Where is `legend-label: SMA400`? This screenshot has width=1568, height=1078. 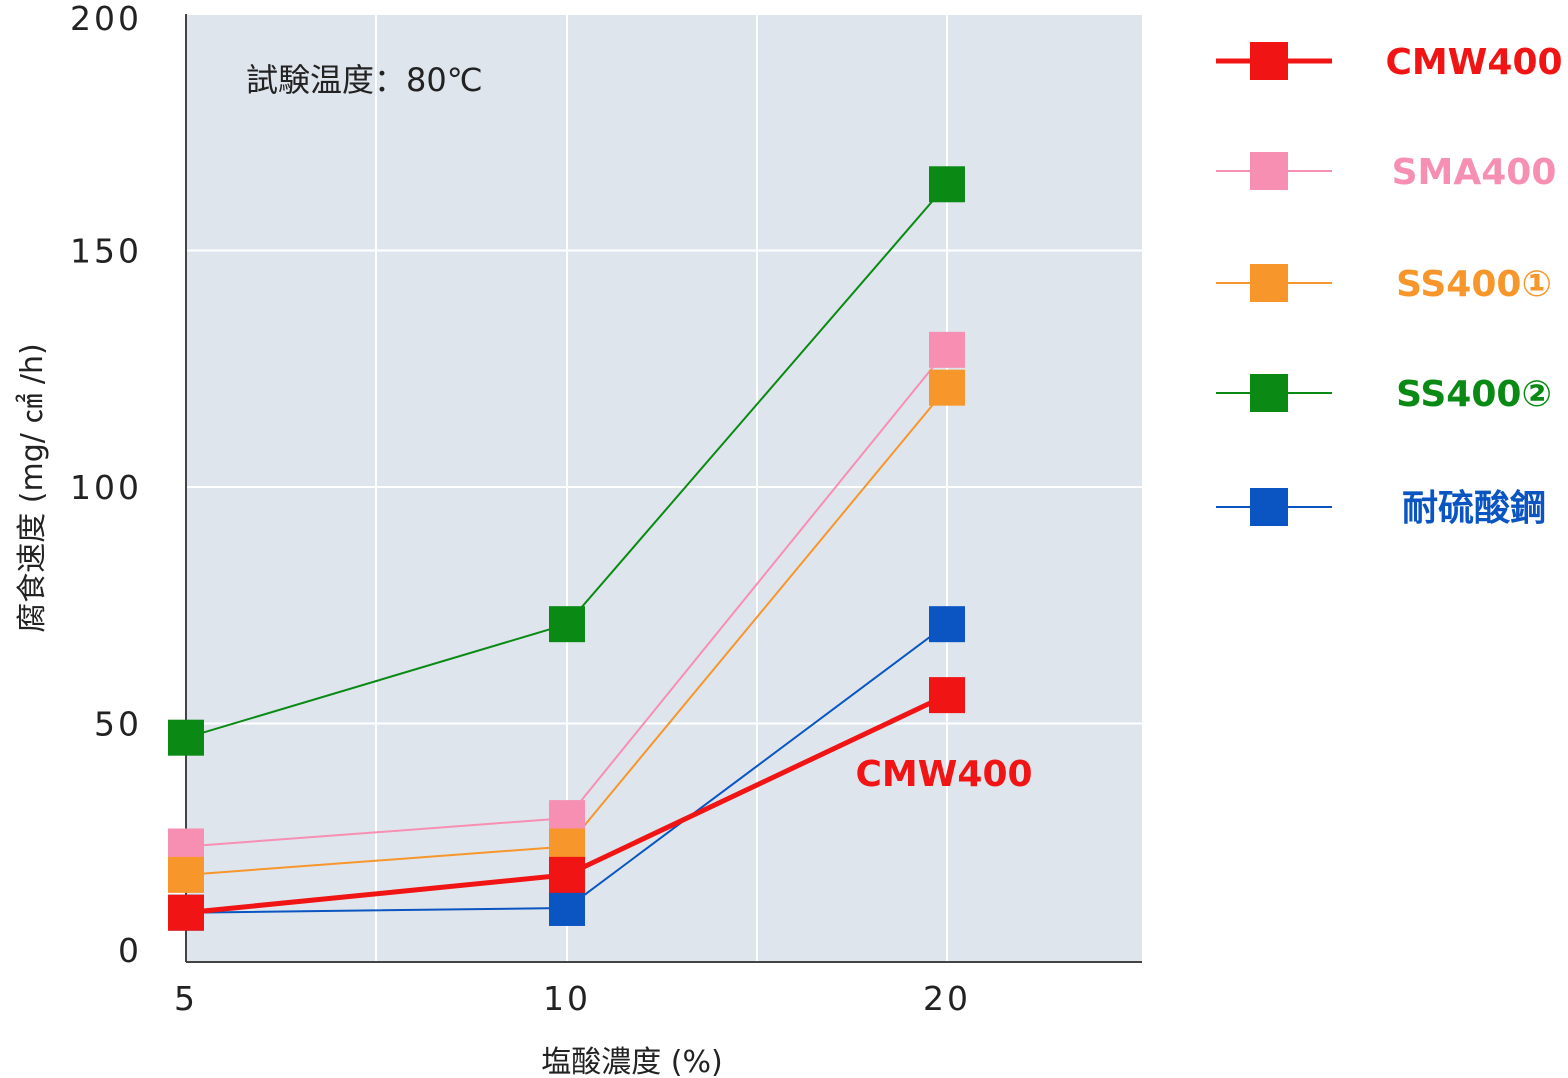 legend-label: SMA400 is located at coordinates (1474, 172).